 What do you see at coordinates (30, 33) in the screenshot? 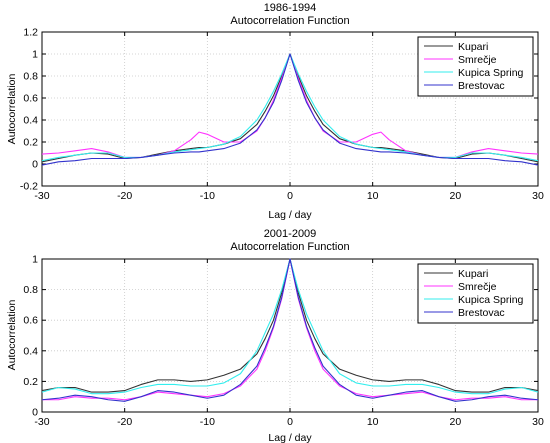
I see `y-tick-label: 1.2` at bounding box center [30, 33].